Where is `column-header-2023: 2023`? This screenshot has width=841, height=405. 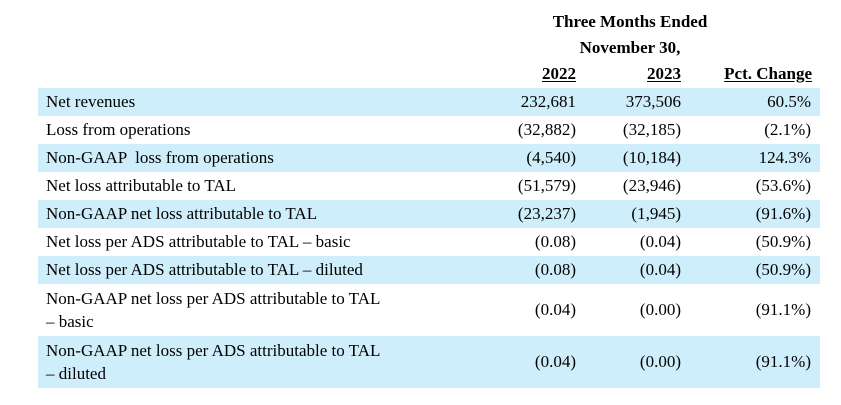 column-header-2023: 2023 is located at coordinates (664, 73).